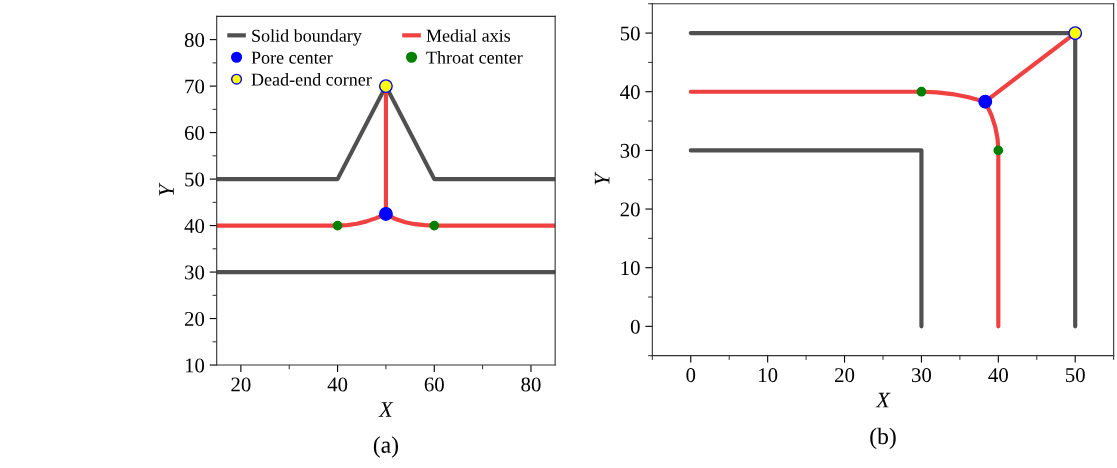 This screenshot has height=468, width=1117. I want to click on x-tick-label: 50, so click(1075, 375).